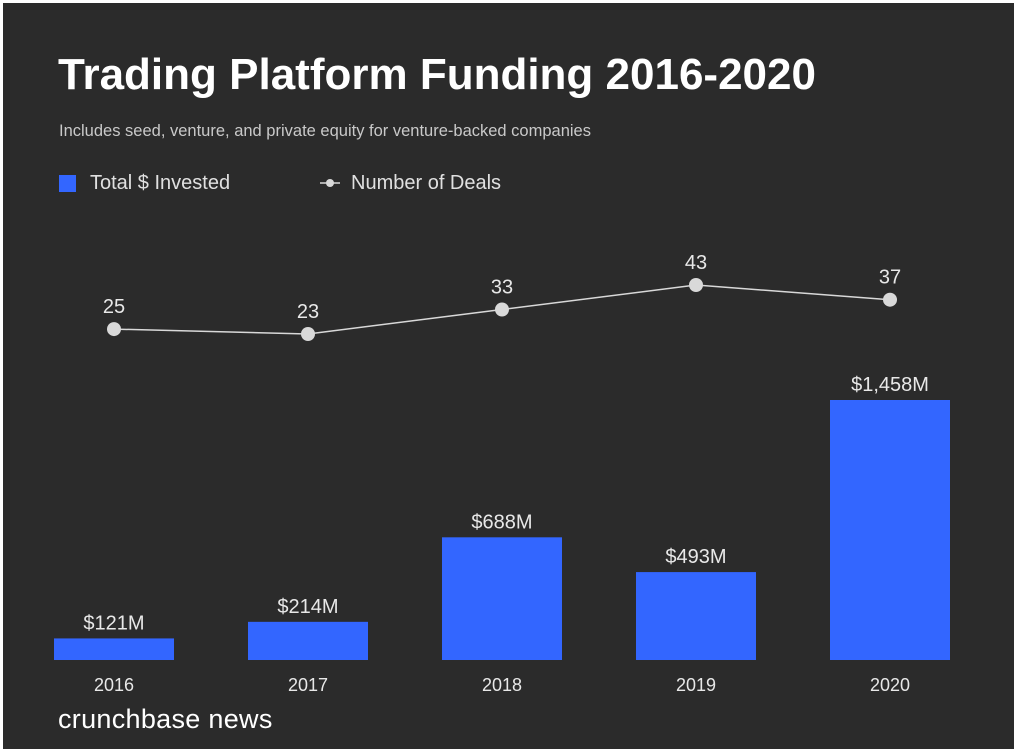 This screenshot has height=753, width=1018. I want to click on legend-line-swatch-icon, so click(330, 183).